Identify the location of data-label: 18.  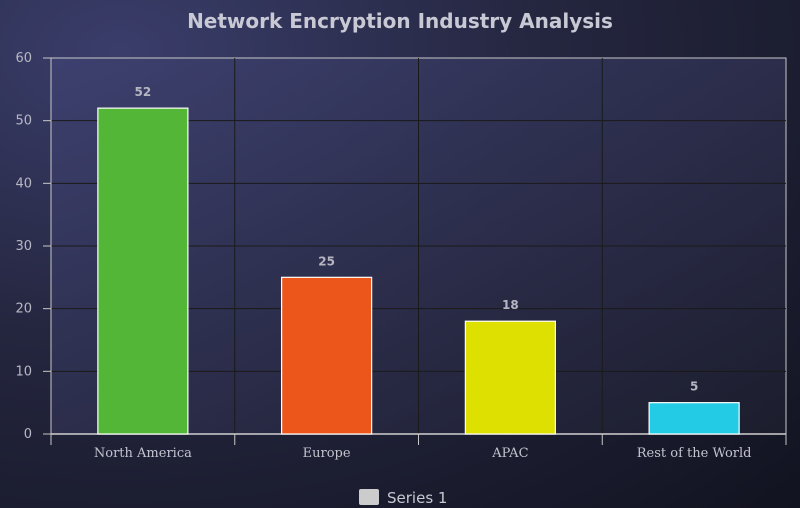
(510, 305).